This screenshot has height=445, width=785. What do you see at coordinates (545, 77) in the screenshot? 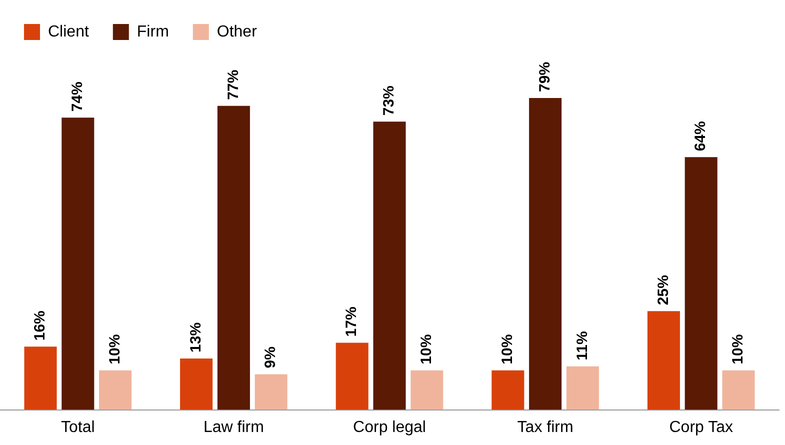
I see `data-label: 79%` at bounding box center [545, 77].